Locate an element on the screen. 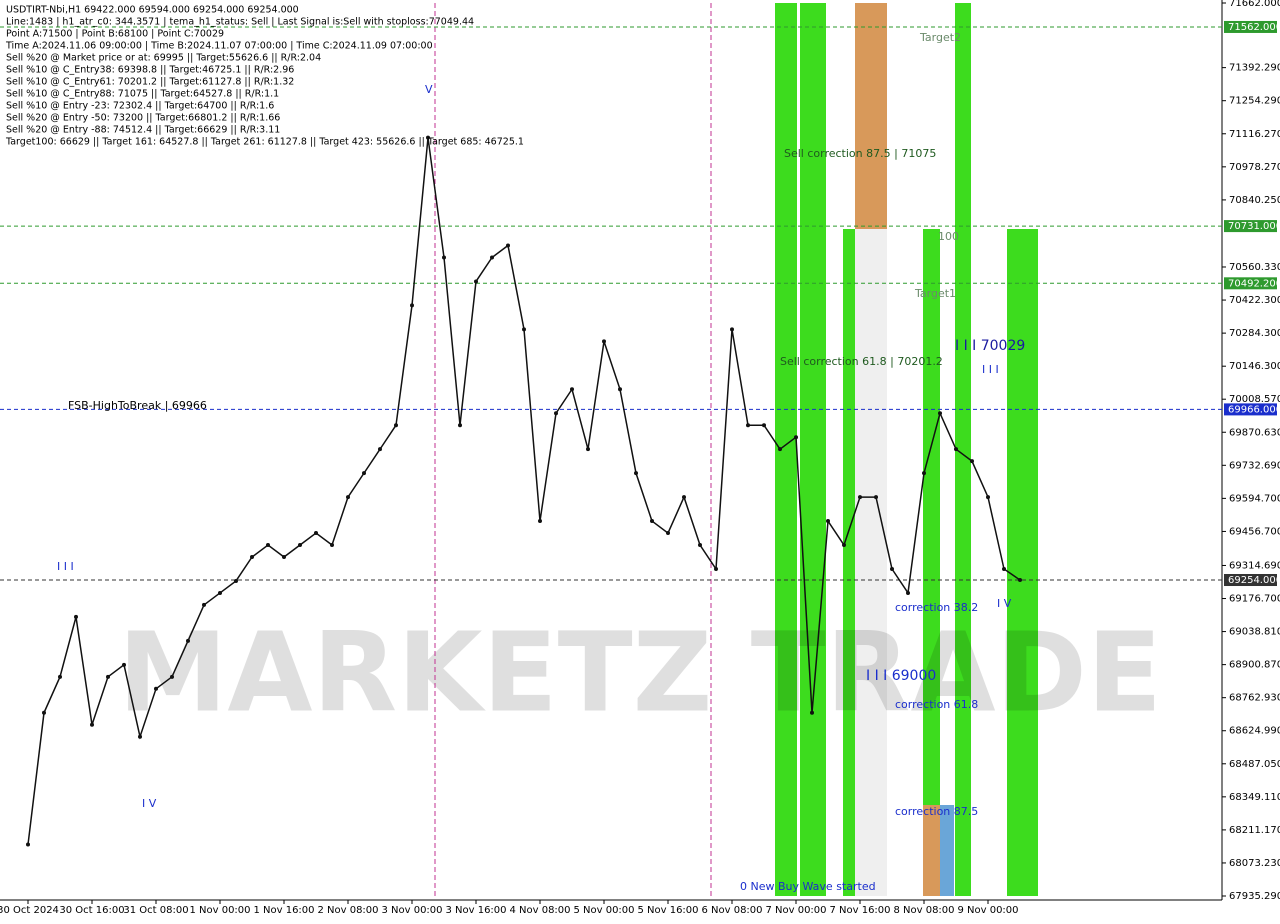 This screenshot has width=1280, height=924. y-tick-label: 69176.700 is located at coordinates (1254, 599).